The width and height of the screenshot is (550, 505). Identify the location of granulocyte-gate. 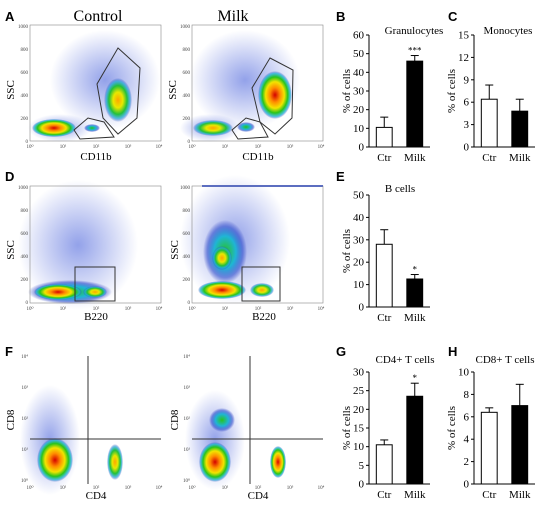
(272, 96).